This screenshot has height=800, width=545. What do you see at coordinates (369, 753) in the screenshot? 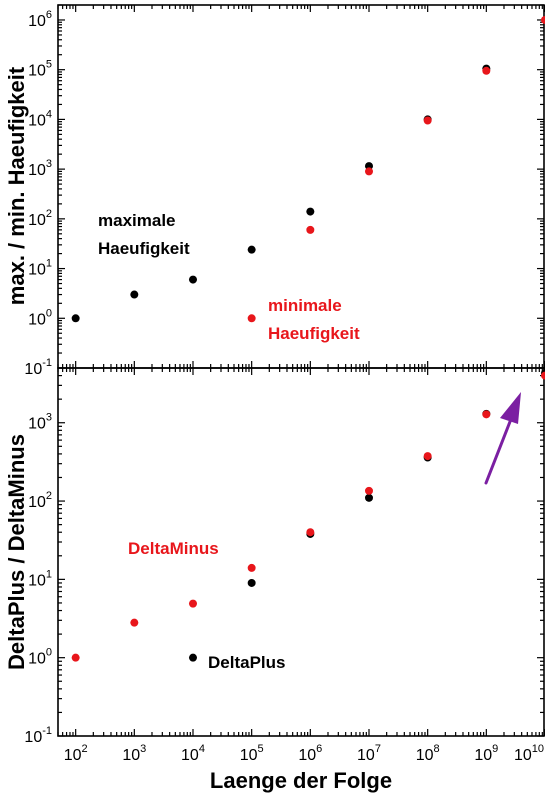
I see `x-tick-label: 10⁷` at bounding box center [369, 753].